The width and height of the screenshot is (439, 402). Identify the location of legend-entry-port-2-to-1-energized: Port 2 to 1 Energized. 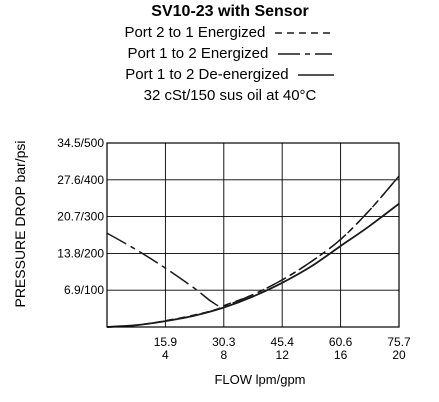
(230, 32).